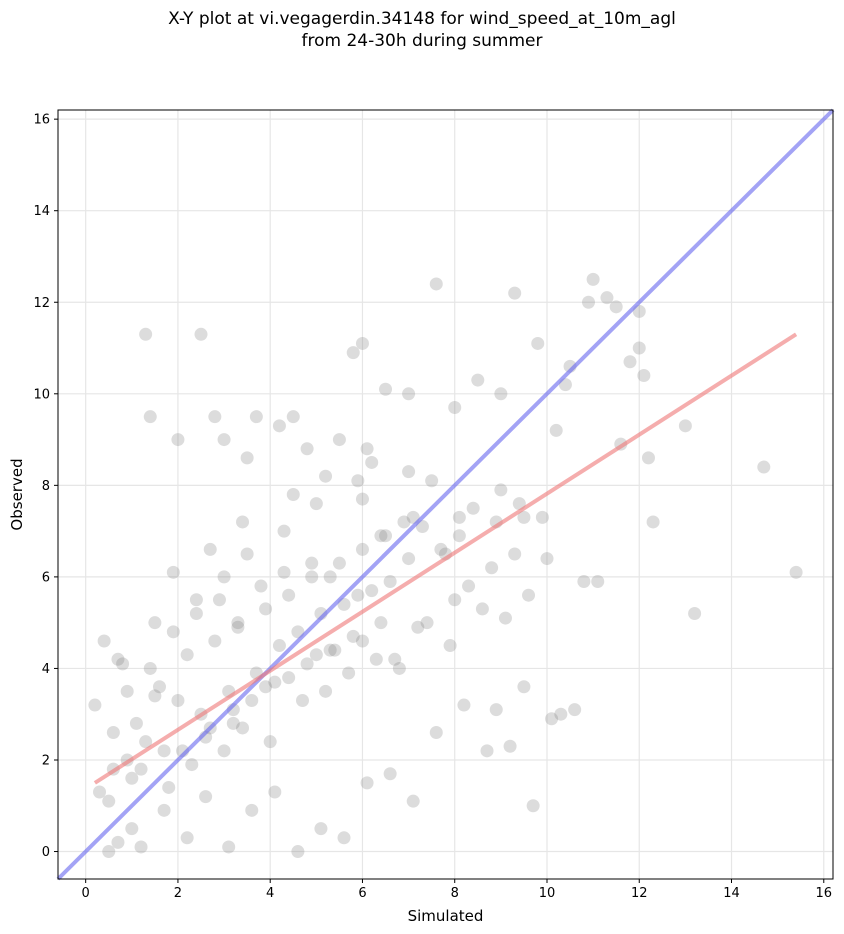 The image size is (844, 934). What do you see at coordinates (178, 893) in the screenshot?
I see `x-tick-label: 2` at bounding box center [178, 893].